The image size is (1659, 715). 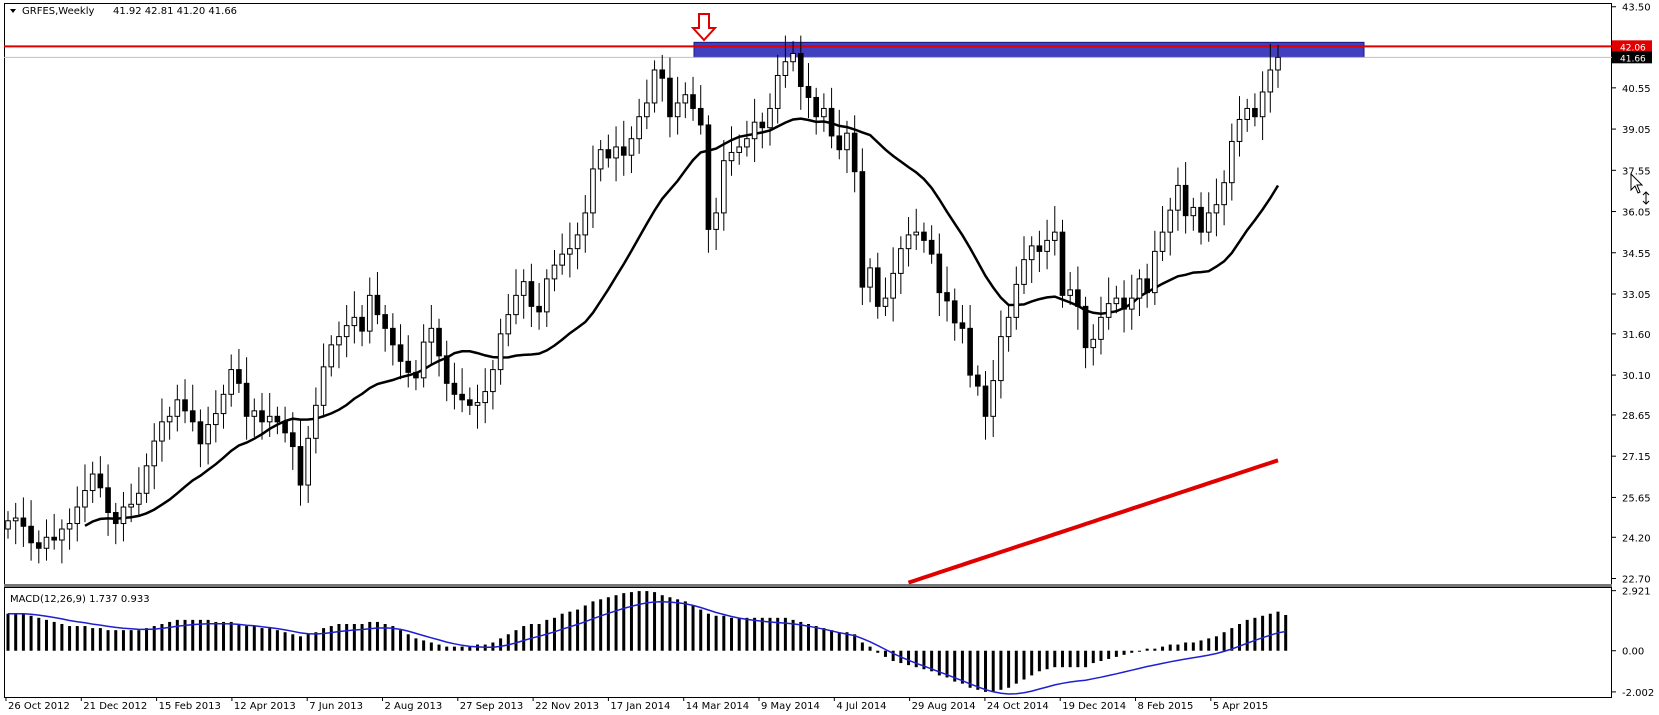 I want to click on x-tick-label: 29 Aug 2014, so click(x=944, y=706).